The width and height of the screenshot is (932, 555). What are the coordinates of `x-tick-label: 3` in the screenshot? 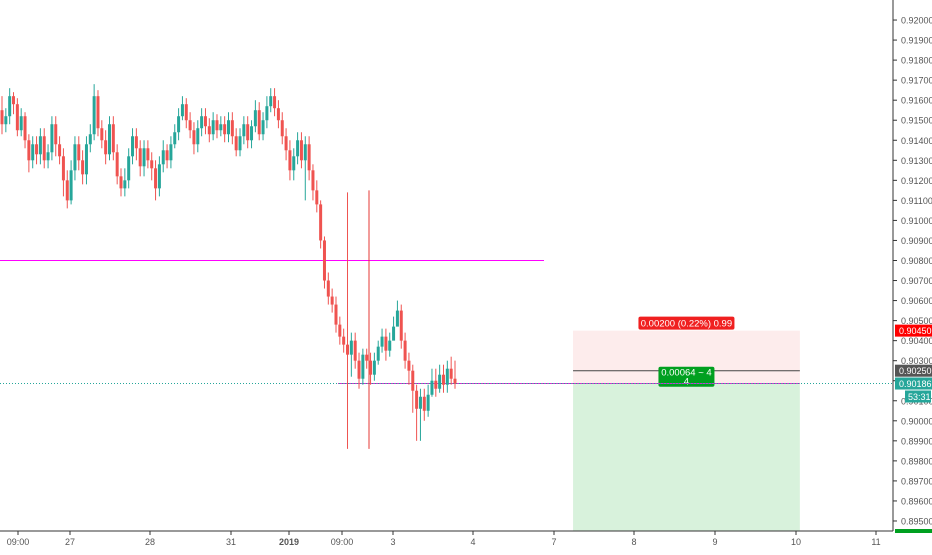 It's located at (392, 542).